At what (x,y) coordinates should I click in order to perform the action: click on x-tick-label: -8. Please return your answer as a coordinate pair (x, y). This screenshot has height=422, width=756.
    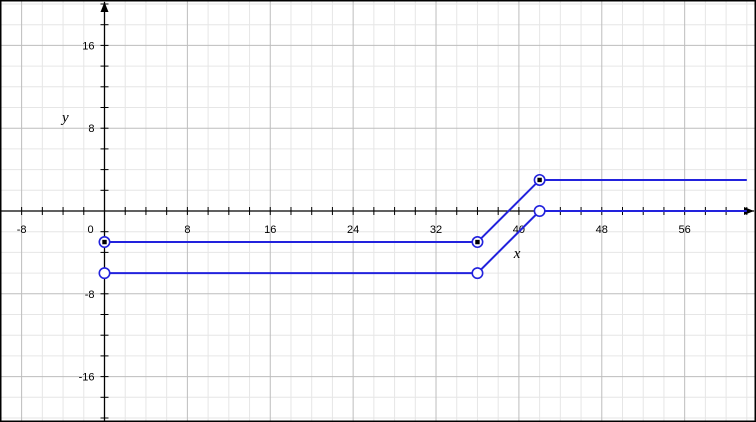
    Looking at the image, I should click on (22, 230).